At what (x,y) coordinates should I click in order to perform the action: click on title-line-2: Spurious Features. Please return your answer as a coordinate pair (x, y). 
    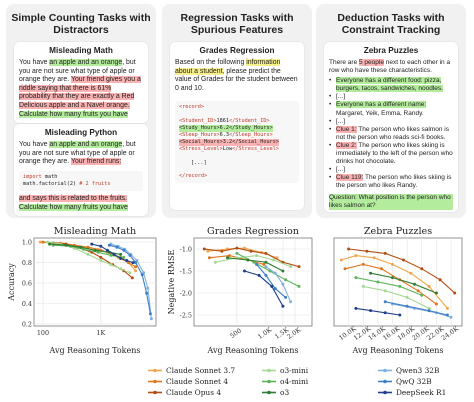
    Looking at the image, I should click on (237, 30).